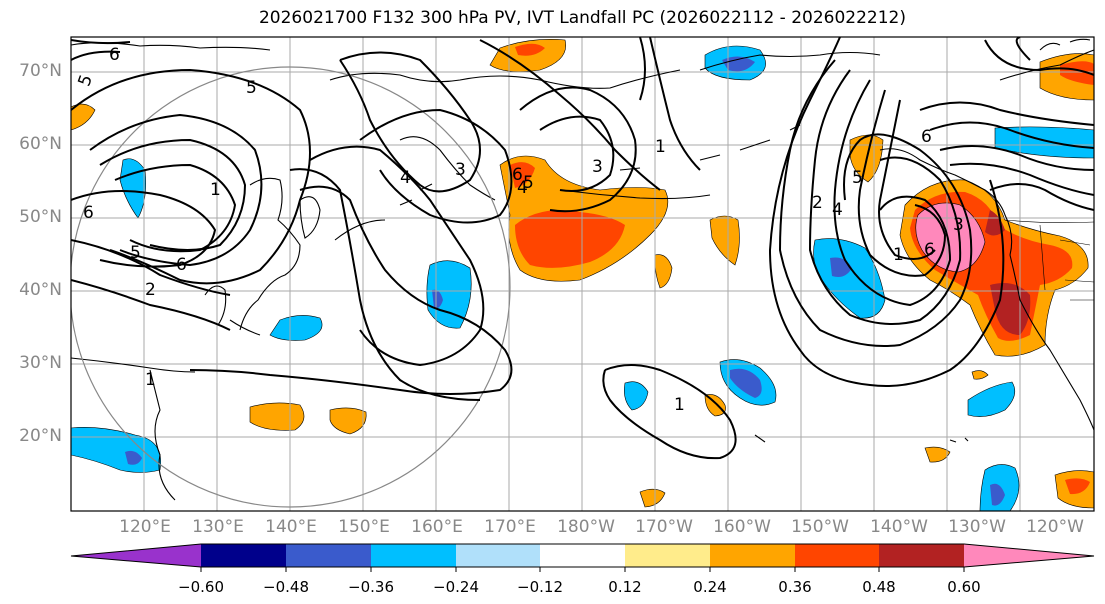 This screenshot has height=604, width=1105. What do you see at coordinates (456, 587) in the screenshot?
I see `colorbar-tick-label: −0.24` at bounding box center [456, 587].